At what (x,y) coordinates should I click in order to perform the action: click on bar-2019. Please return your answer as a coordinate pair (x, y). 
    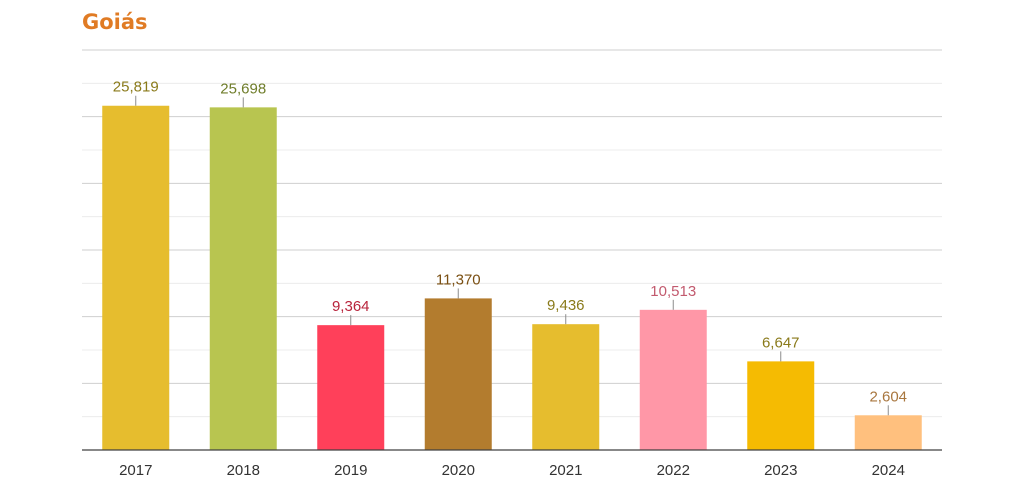
    Looking at the image, I should click on (351, 387).